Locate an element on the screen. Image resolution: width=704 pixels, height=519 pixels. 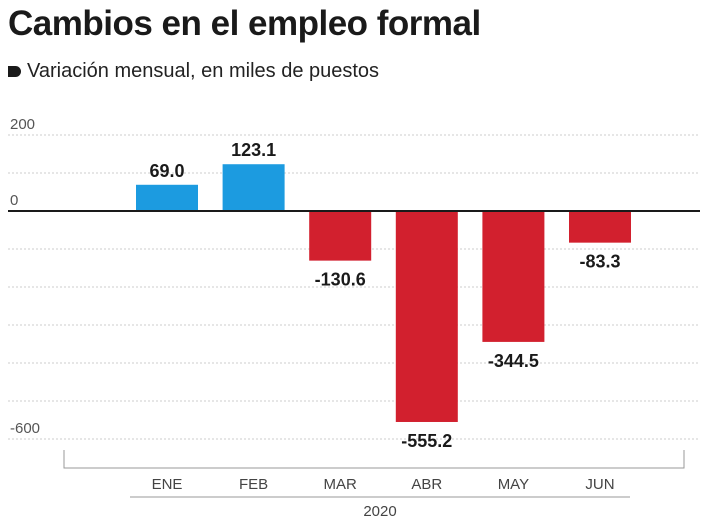
bar-jun is located at coordinates (600, 227).